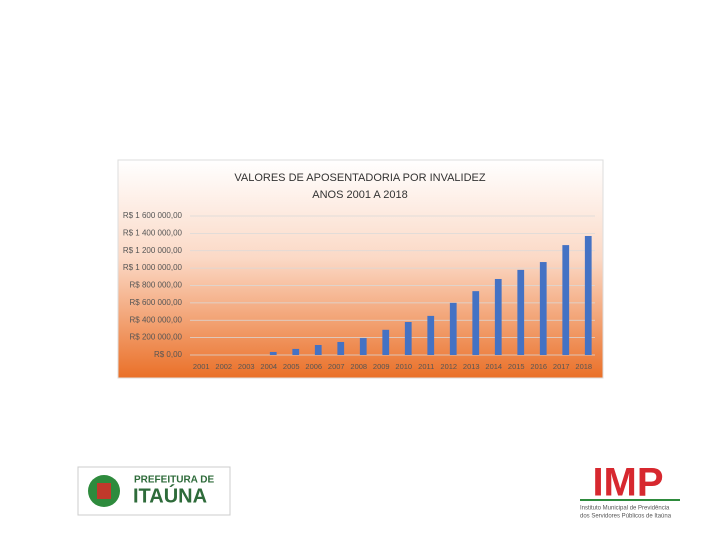  I want to click on x-tick-label: 2005, so click(291, 366).